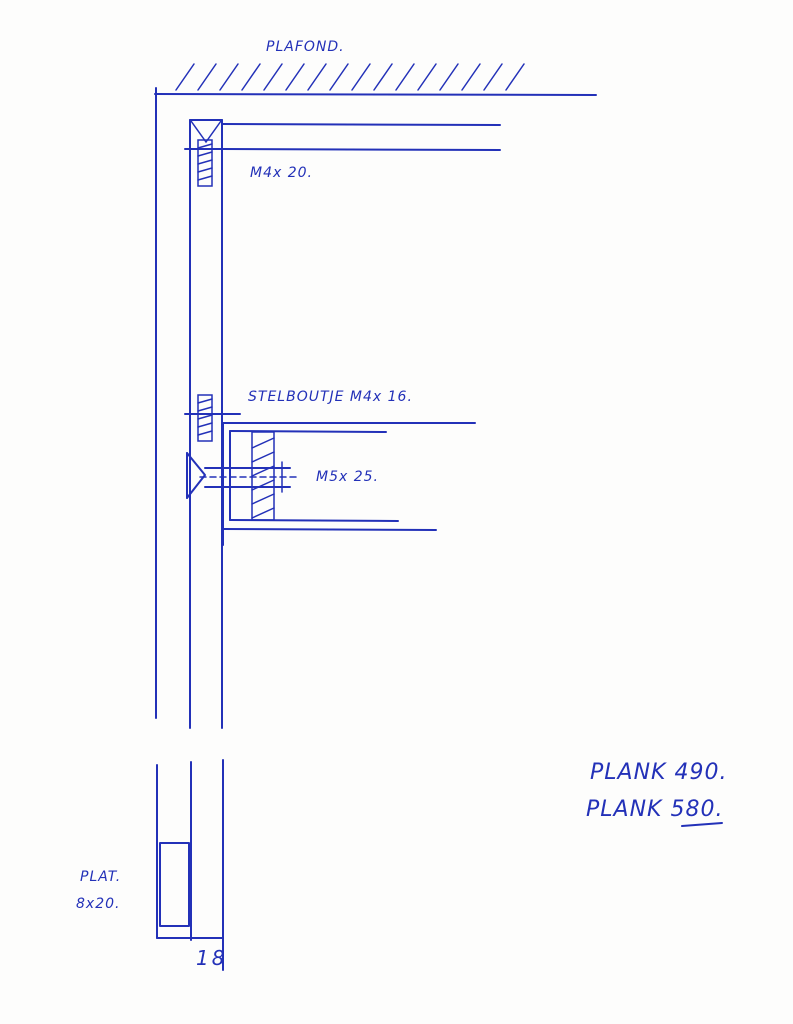  I want to click on plank-label-2: PLANK 580., so click(655, 809).